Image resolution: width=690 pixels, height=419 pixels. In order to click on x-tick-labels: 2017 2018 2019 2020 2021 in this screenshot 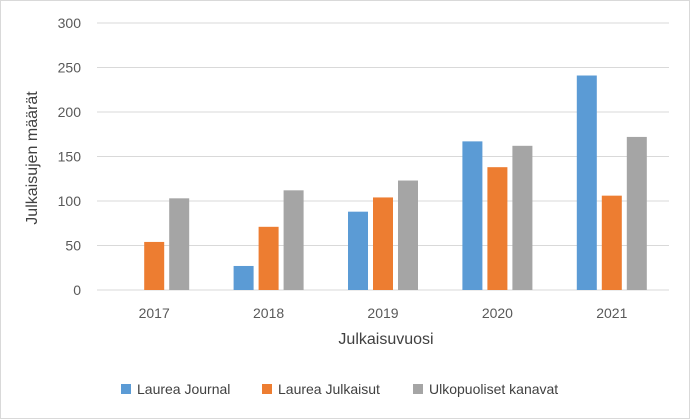, I will do `click(383, 313)`.